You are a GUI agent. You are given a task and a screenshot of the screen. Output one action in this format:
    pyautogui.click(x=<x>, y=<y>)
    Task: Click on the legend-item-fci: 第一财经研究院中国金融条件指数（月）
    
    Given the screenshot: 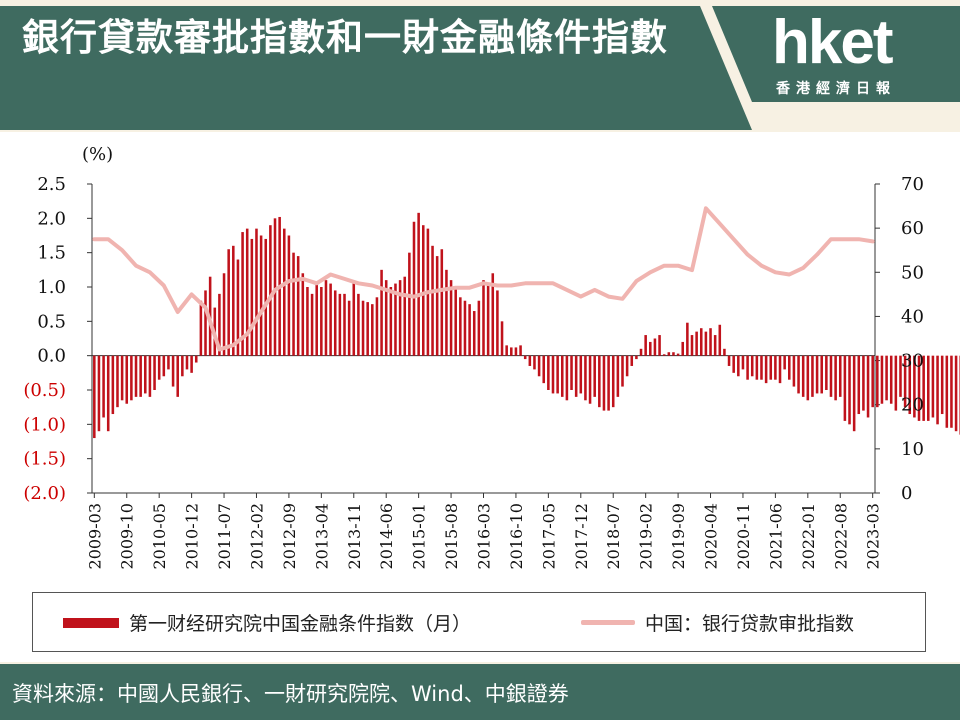 What is the action you would take?
    pyautogui.click(x=267, y=622)
    